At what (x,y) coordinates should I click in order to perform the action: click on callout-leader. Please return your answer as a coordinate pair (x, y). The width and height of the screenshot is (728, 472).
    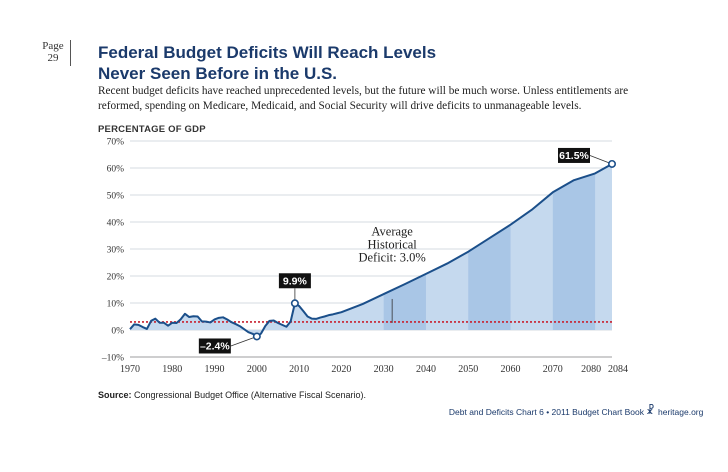
    Looking at the image, I should click on (243, 341).